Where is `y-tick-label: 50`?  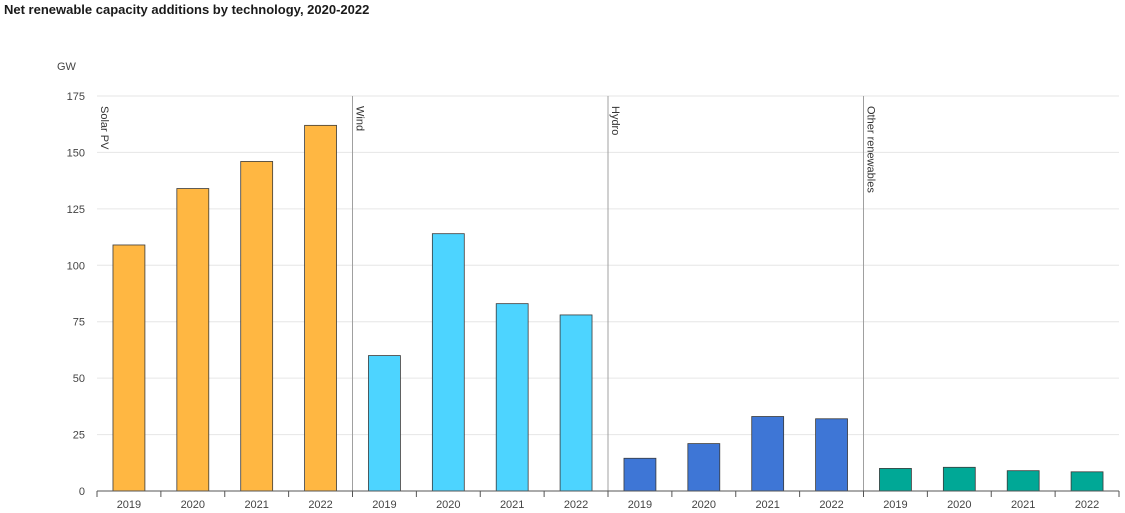
y-tick-label: 50 is located at coordinates (79, 379).